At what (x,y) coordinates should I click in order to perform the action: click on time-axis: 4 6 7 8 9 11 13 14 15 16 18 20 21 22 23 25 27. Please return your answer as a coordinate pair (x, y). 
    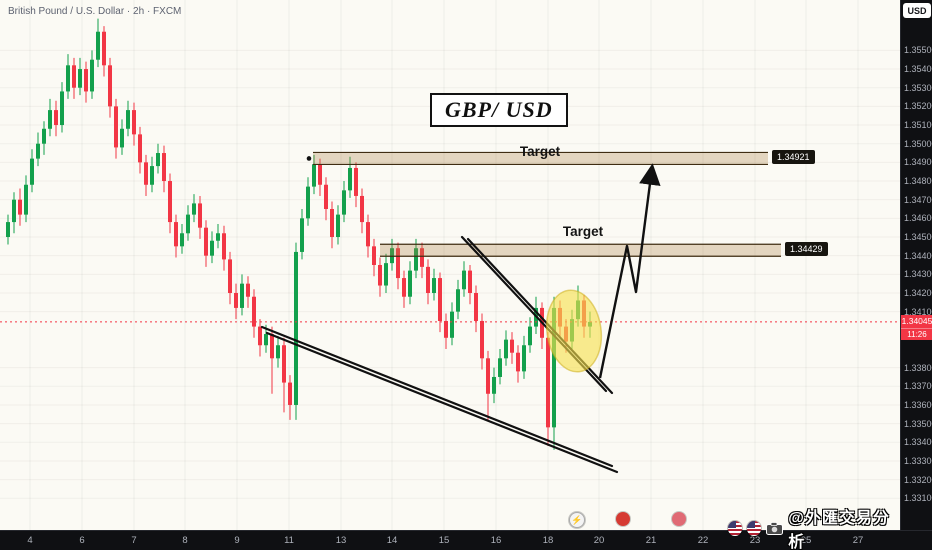
    Looking at the image, I should click on (466, 540).